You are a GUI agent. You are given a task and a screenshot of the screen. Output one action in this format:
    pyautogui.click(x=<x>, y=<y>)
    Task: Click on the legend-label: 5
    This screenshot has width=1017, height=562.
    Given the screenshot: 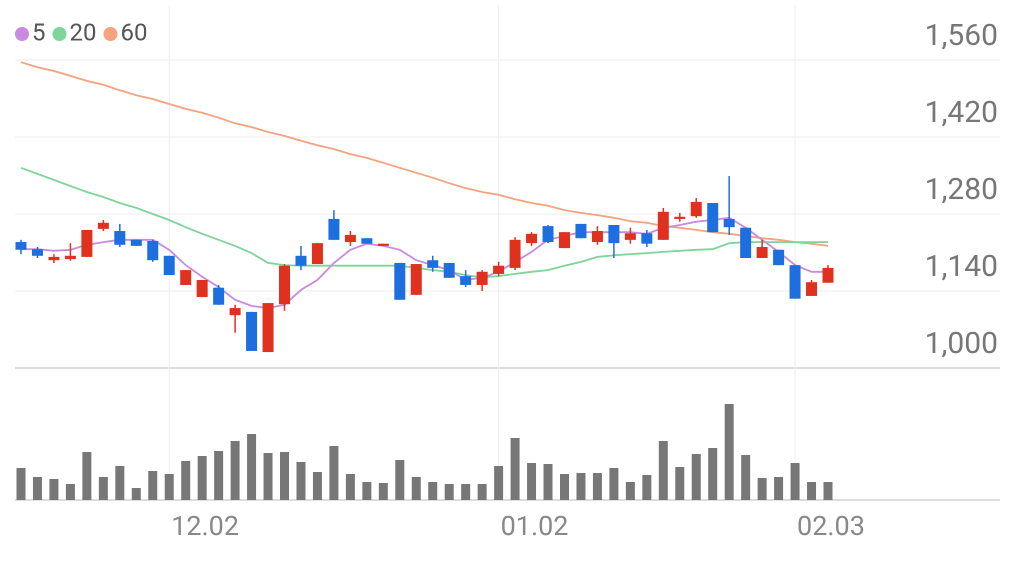 What is the action you would take?
    pyautogui.click(x=39, y=32)
    